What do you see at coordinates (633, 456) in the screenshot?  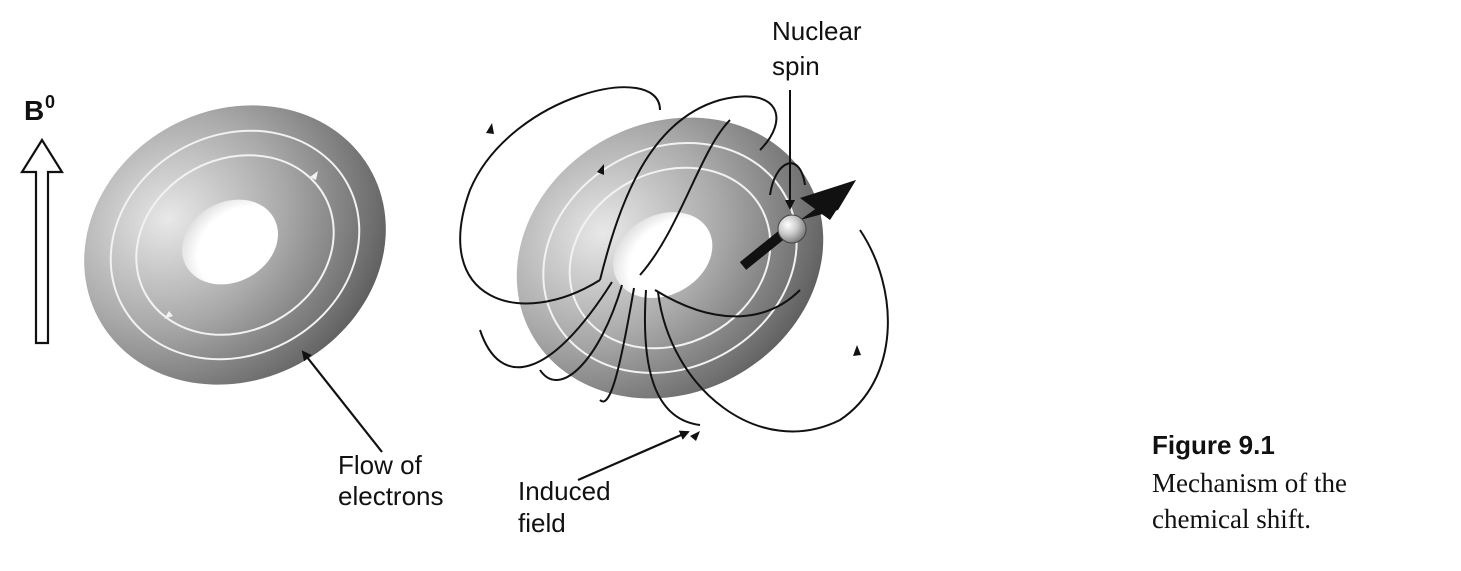 I see `induced-pointer` at bounding box center [633, 456].